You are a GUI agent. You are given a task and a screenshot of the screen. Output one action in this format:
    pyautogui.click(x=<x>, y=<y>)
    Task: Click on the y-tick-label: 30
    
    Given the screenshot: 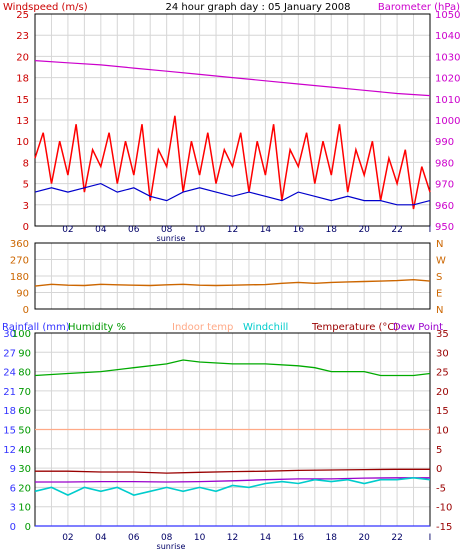 What is the action you would take?
    pyautogui.click(x=24, y=469)
    